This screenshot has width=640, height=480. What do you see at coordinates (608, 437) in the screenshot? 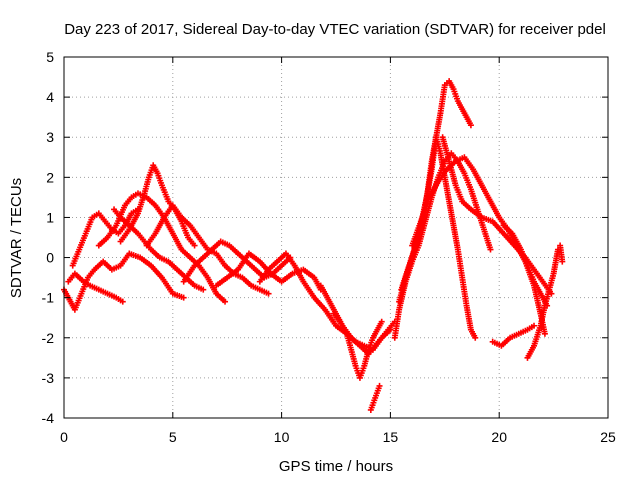
I see `x-tick-label: 25` at bounding box center [608, 437].